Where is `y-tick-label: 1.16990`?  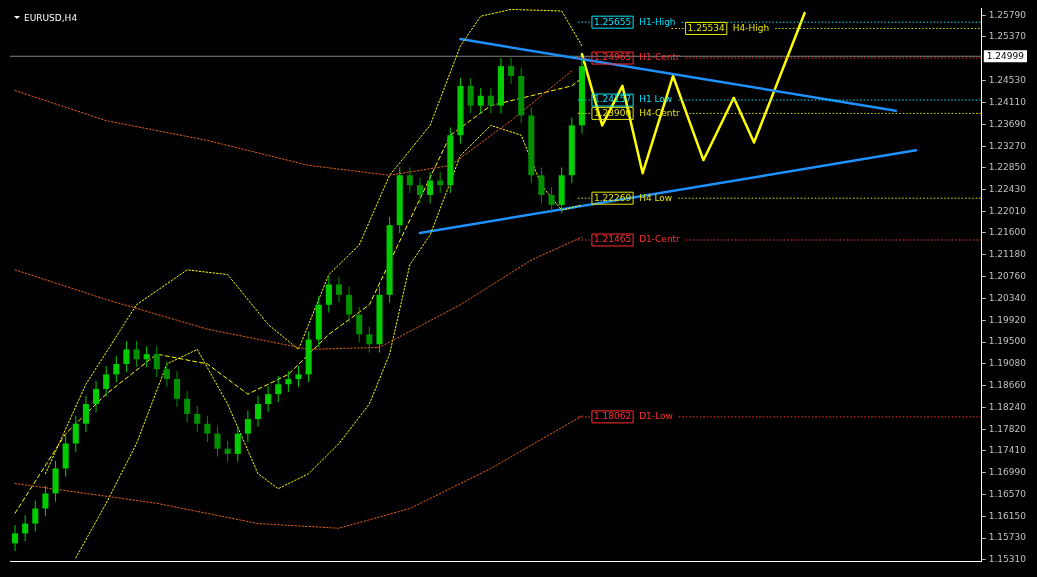 y-tick-label: 1.16990 is located at coordinates (1007, 471).